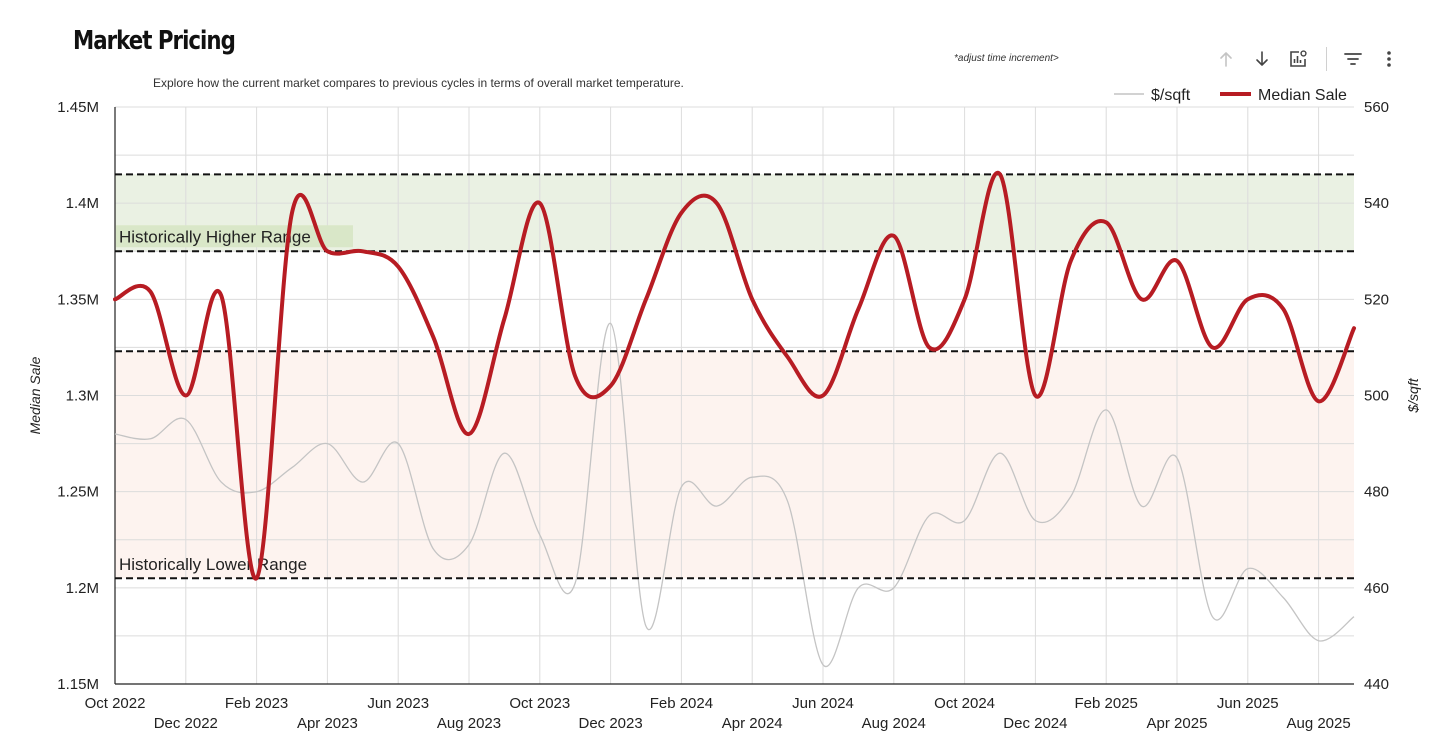  I want to click on x-tick-label: Feb 2023, so click(256, 703).